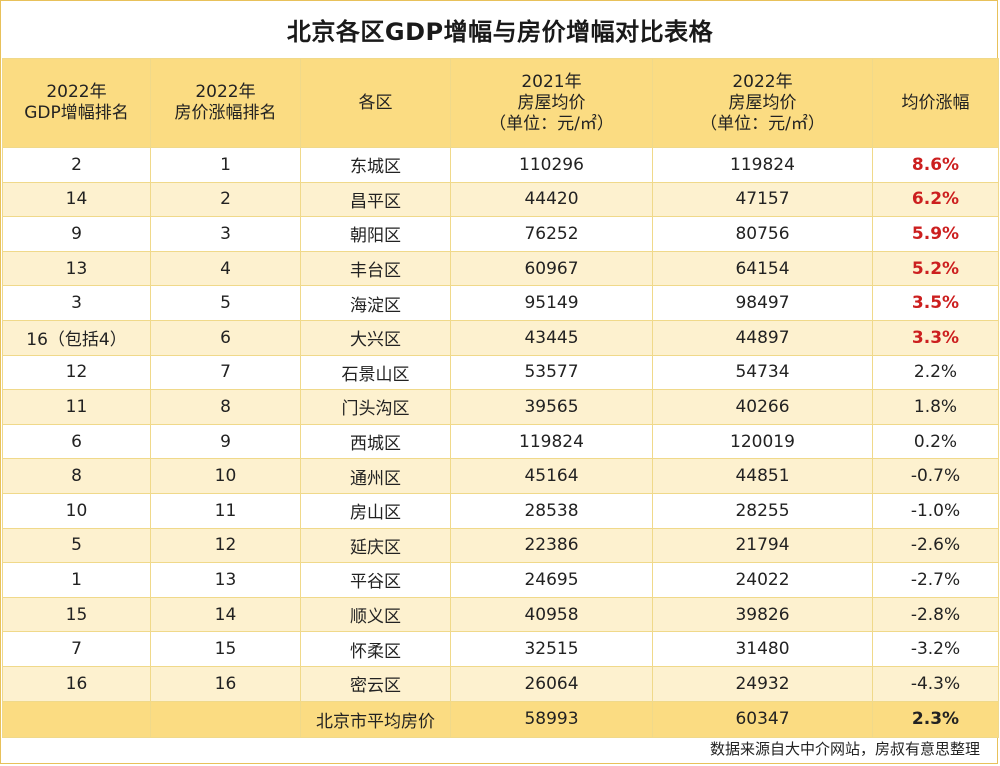 This screenshot has width=1000, height=766. Describe the element at coordinates (76, 268) in the screenshot. I see `gdp-rank-cell: 13` at that location.